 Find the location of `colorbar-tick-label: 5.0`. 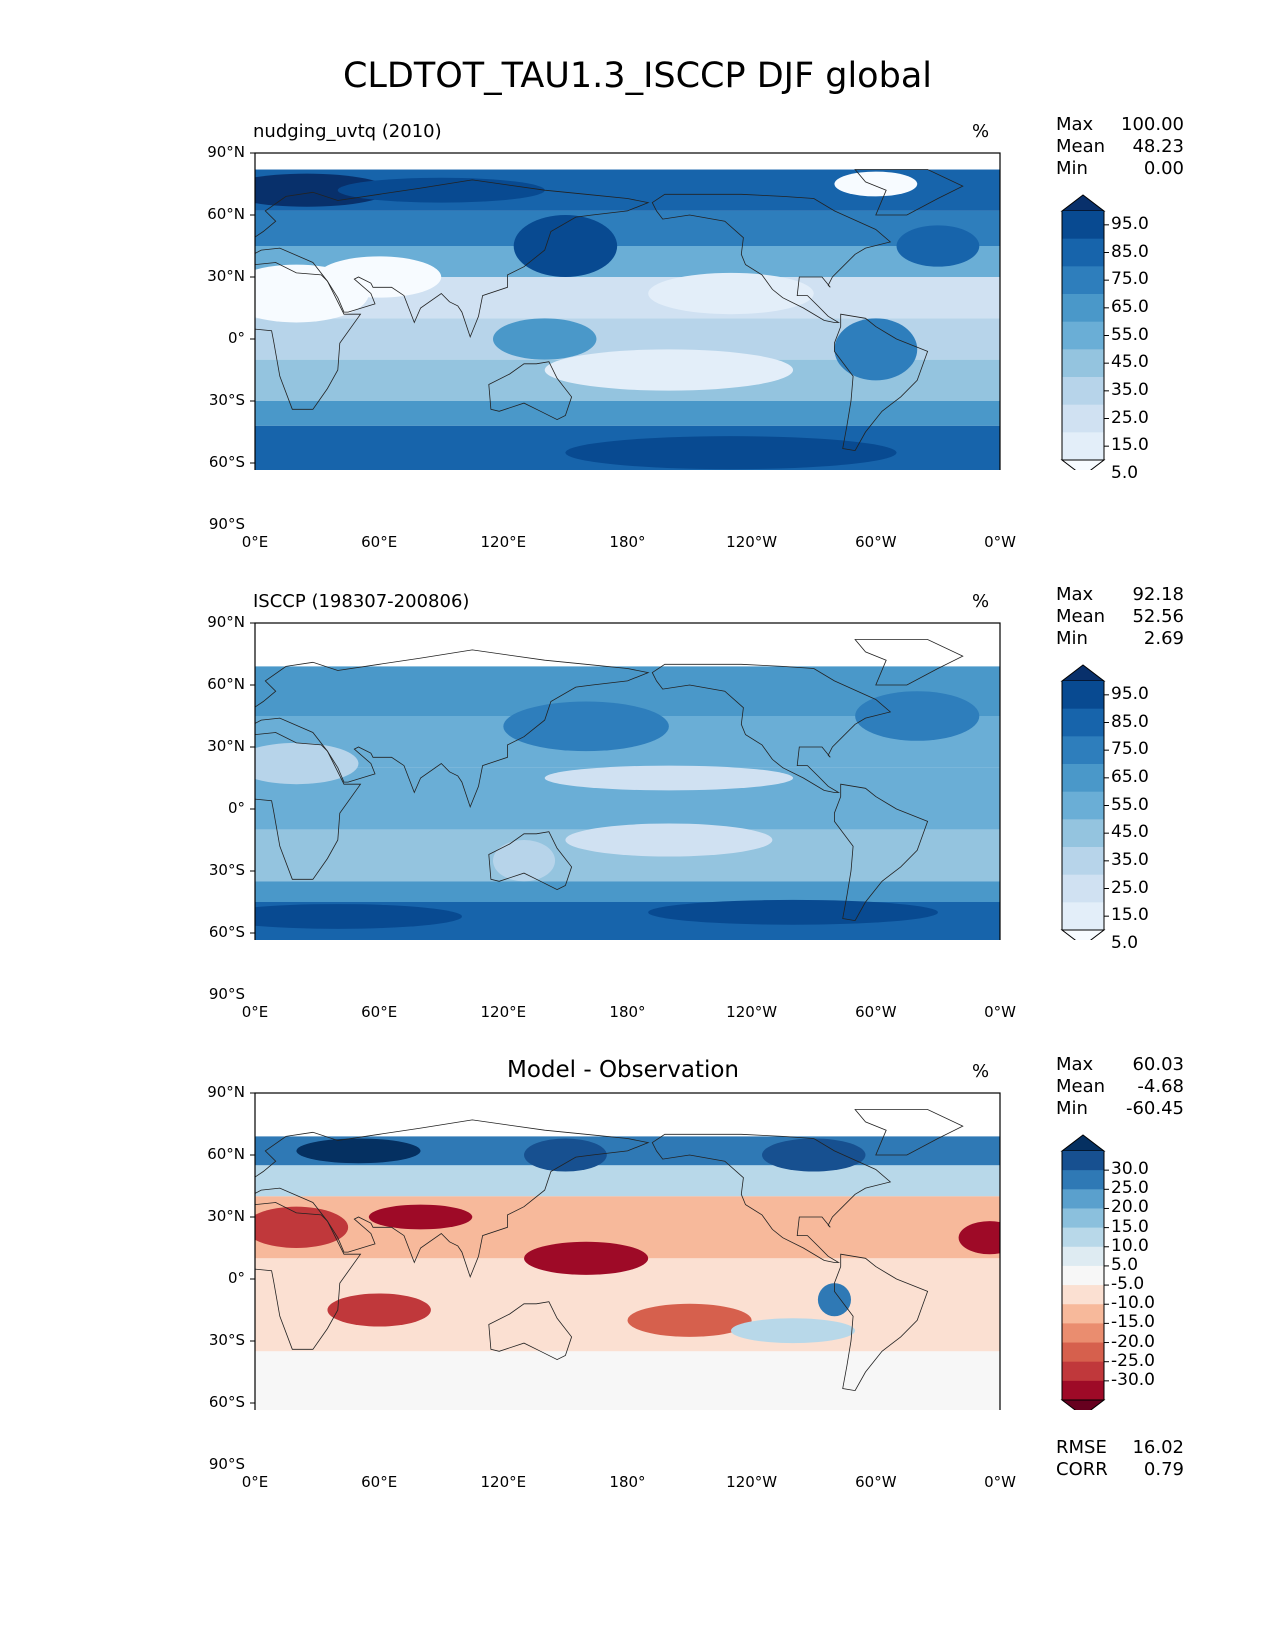

colorbar-tick-label: 5.0 is located at coordinates (1125, 1264).